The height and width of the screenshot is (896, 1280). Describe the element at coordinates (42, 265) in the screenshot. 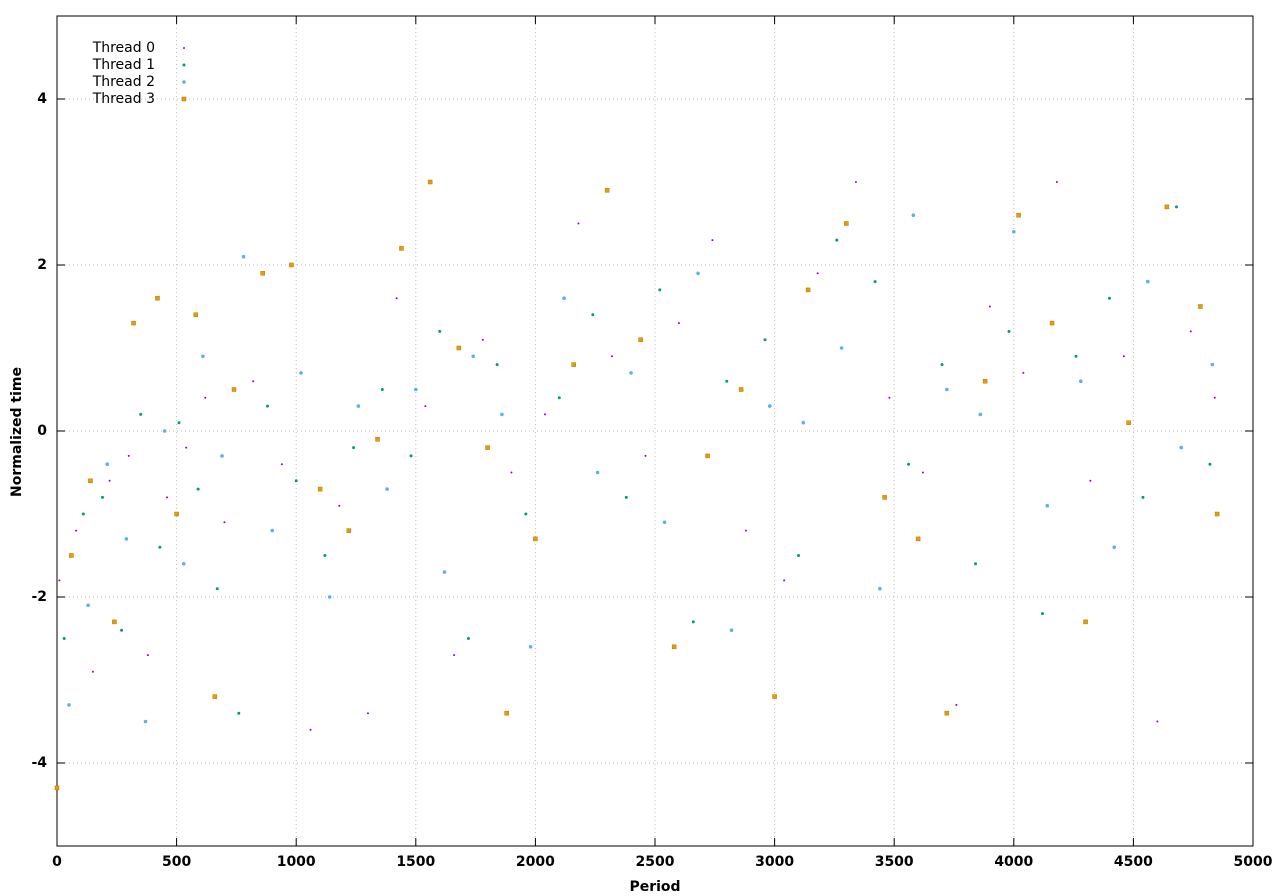

I see `y-tick-label: 2` at that location.